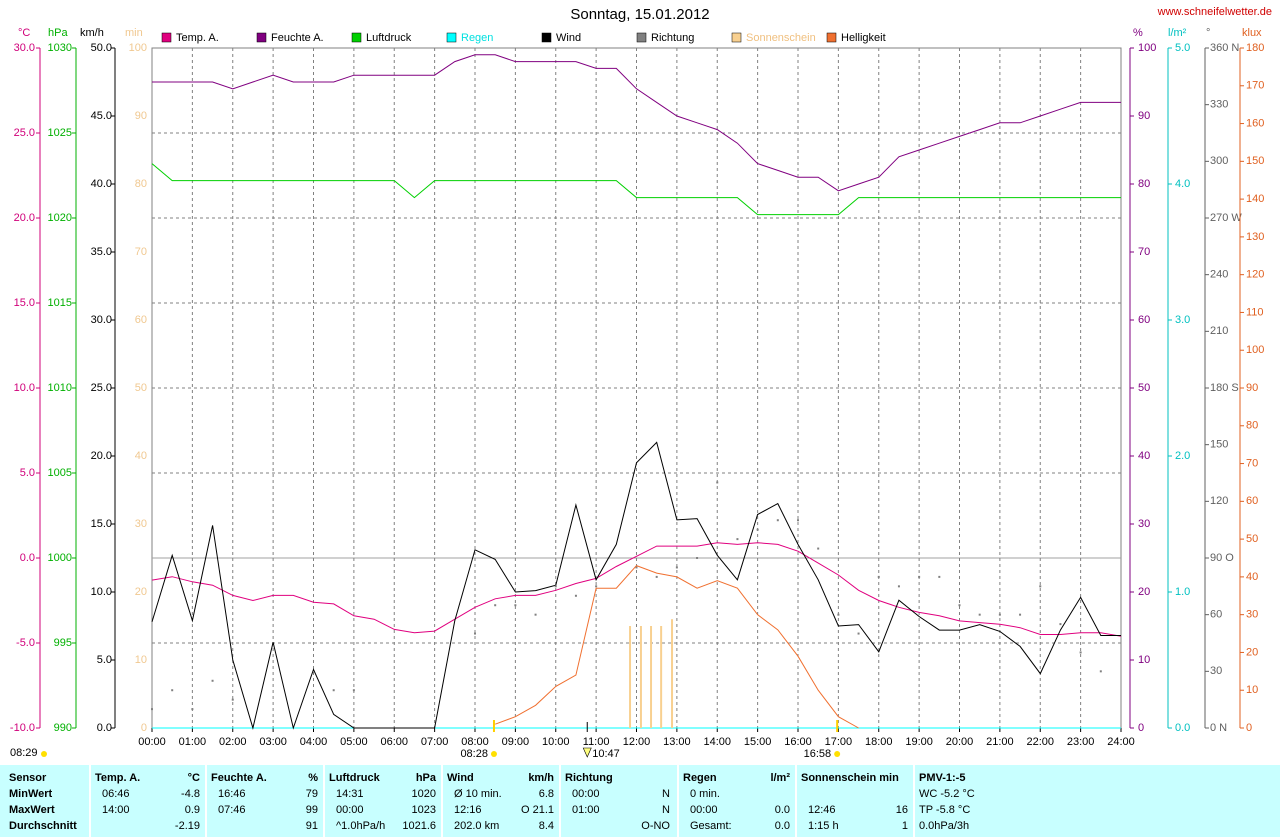  I want to click on y-tick-label: 170, so click(1255, 86).